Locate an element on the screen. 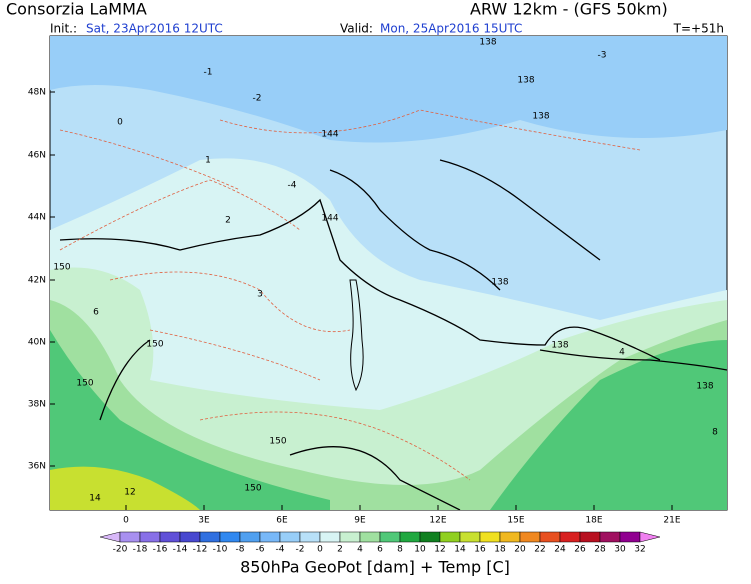 The image size is (751, 584). longitude-label: 12E is located at coordinates (437, 521).